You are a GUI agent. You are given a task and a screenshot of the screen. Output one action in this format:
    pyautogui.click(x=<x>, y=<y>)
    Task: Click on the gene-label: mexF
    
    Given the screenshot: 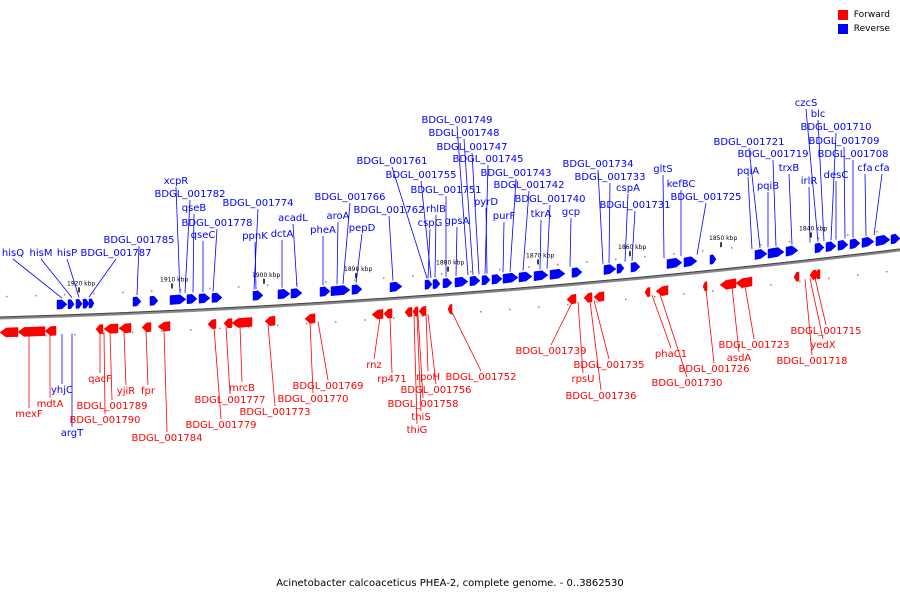 What is the action you would take?
    pyautogui.click(x=29, y=414)
    